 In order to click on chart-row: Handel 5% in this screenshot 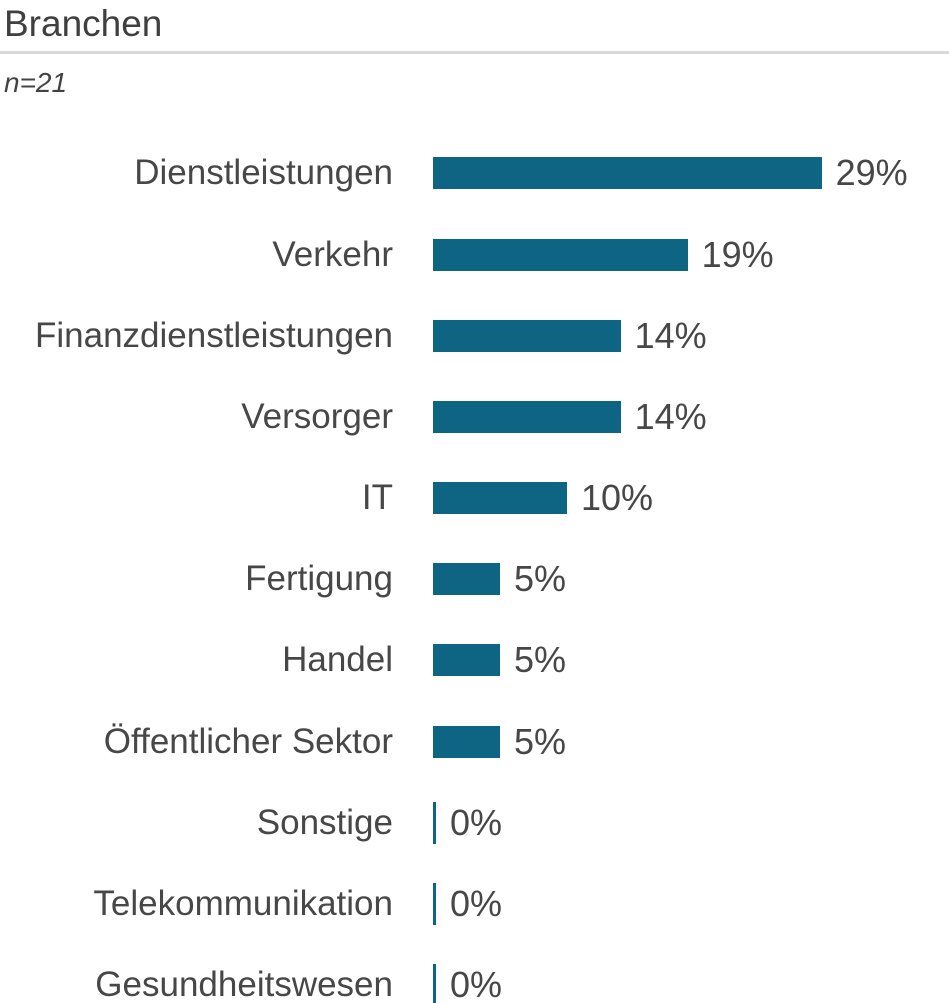, I will do `click(474, 660)`.